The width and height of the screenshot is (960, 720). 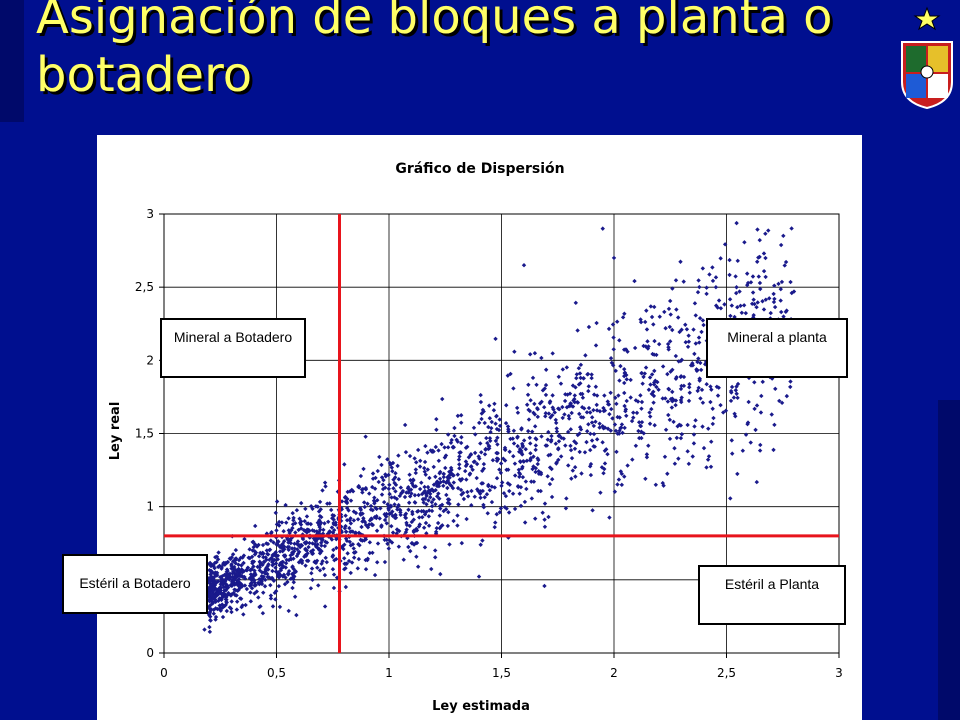 I want to click on y-axis-label: Ley real, so click(x=115, y=431).